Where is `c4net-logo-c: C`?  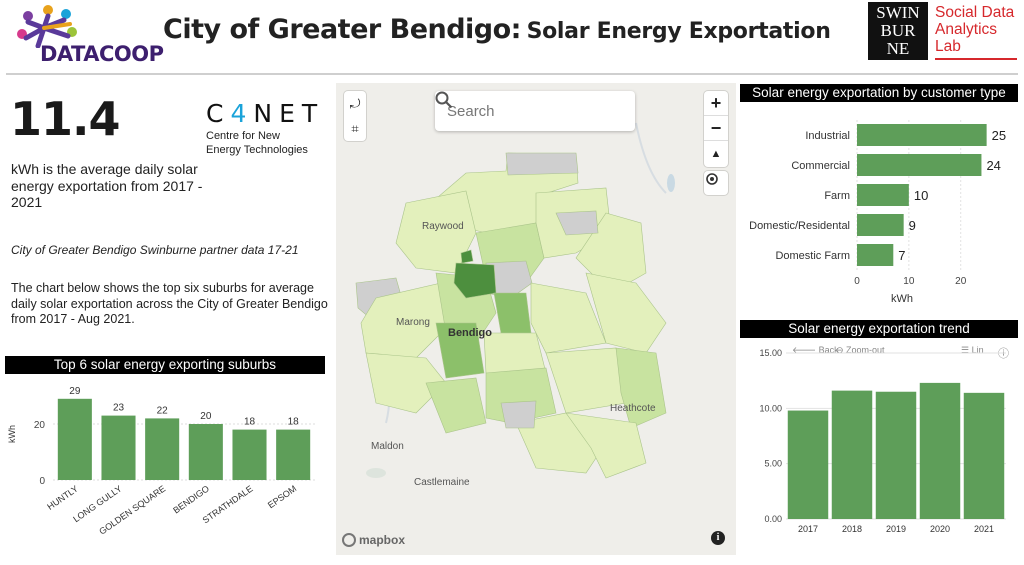 c4net-logo-c: C is located at coordinates (218, 113).